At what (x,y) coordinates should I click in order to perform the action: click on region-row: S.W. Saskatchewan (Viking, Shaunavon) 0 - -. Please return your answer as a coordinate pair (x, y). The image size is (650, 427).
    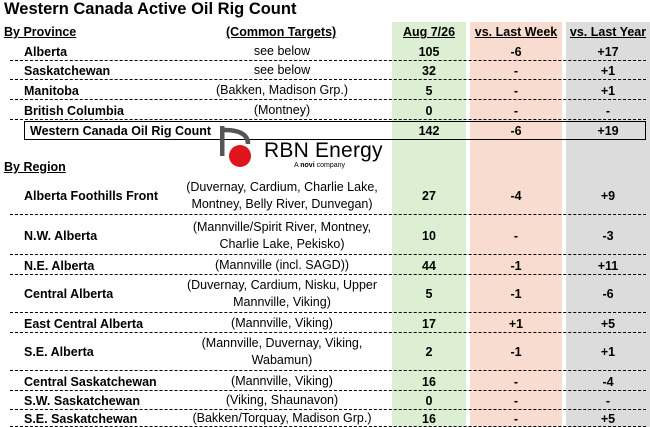
    Looking at the image, I should click on (325, 400).